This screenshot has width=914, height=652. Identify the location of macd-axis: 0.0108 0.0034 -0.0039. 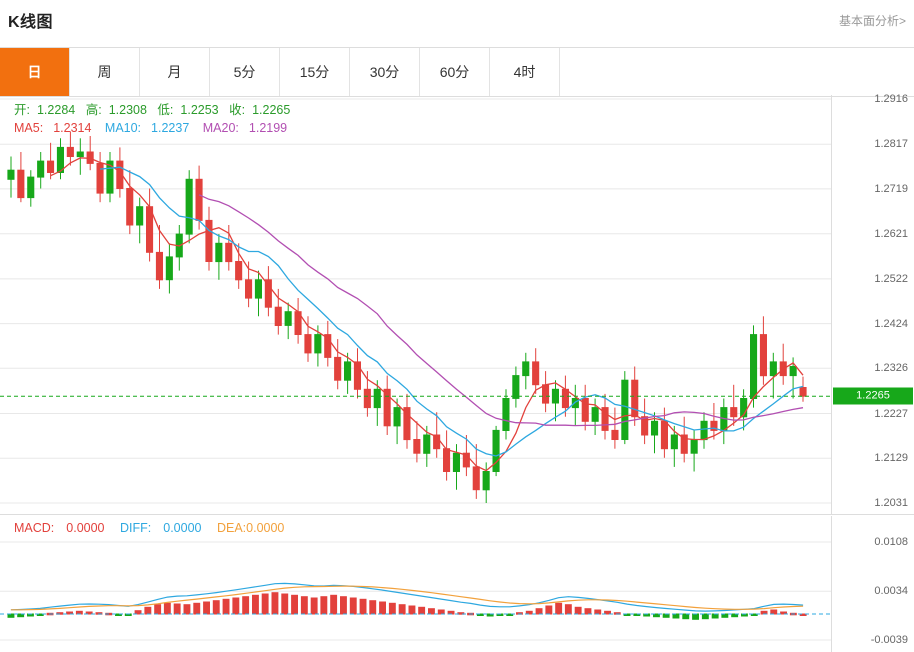
(873, 584).